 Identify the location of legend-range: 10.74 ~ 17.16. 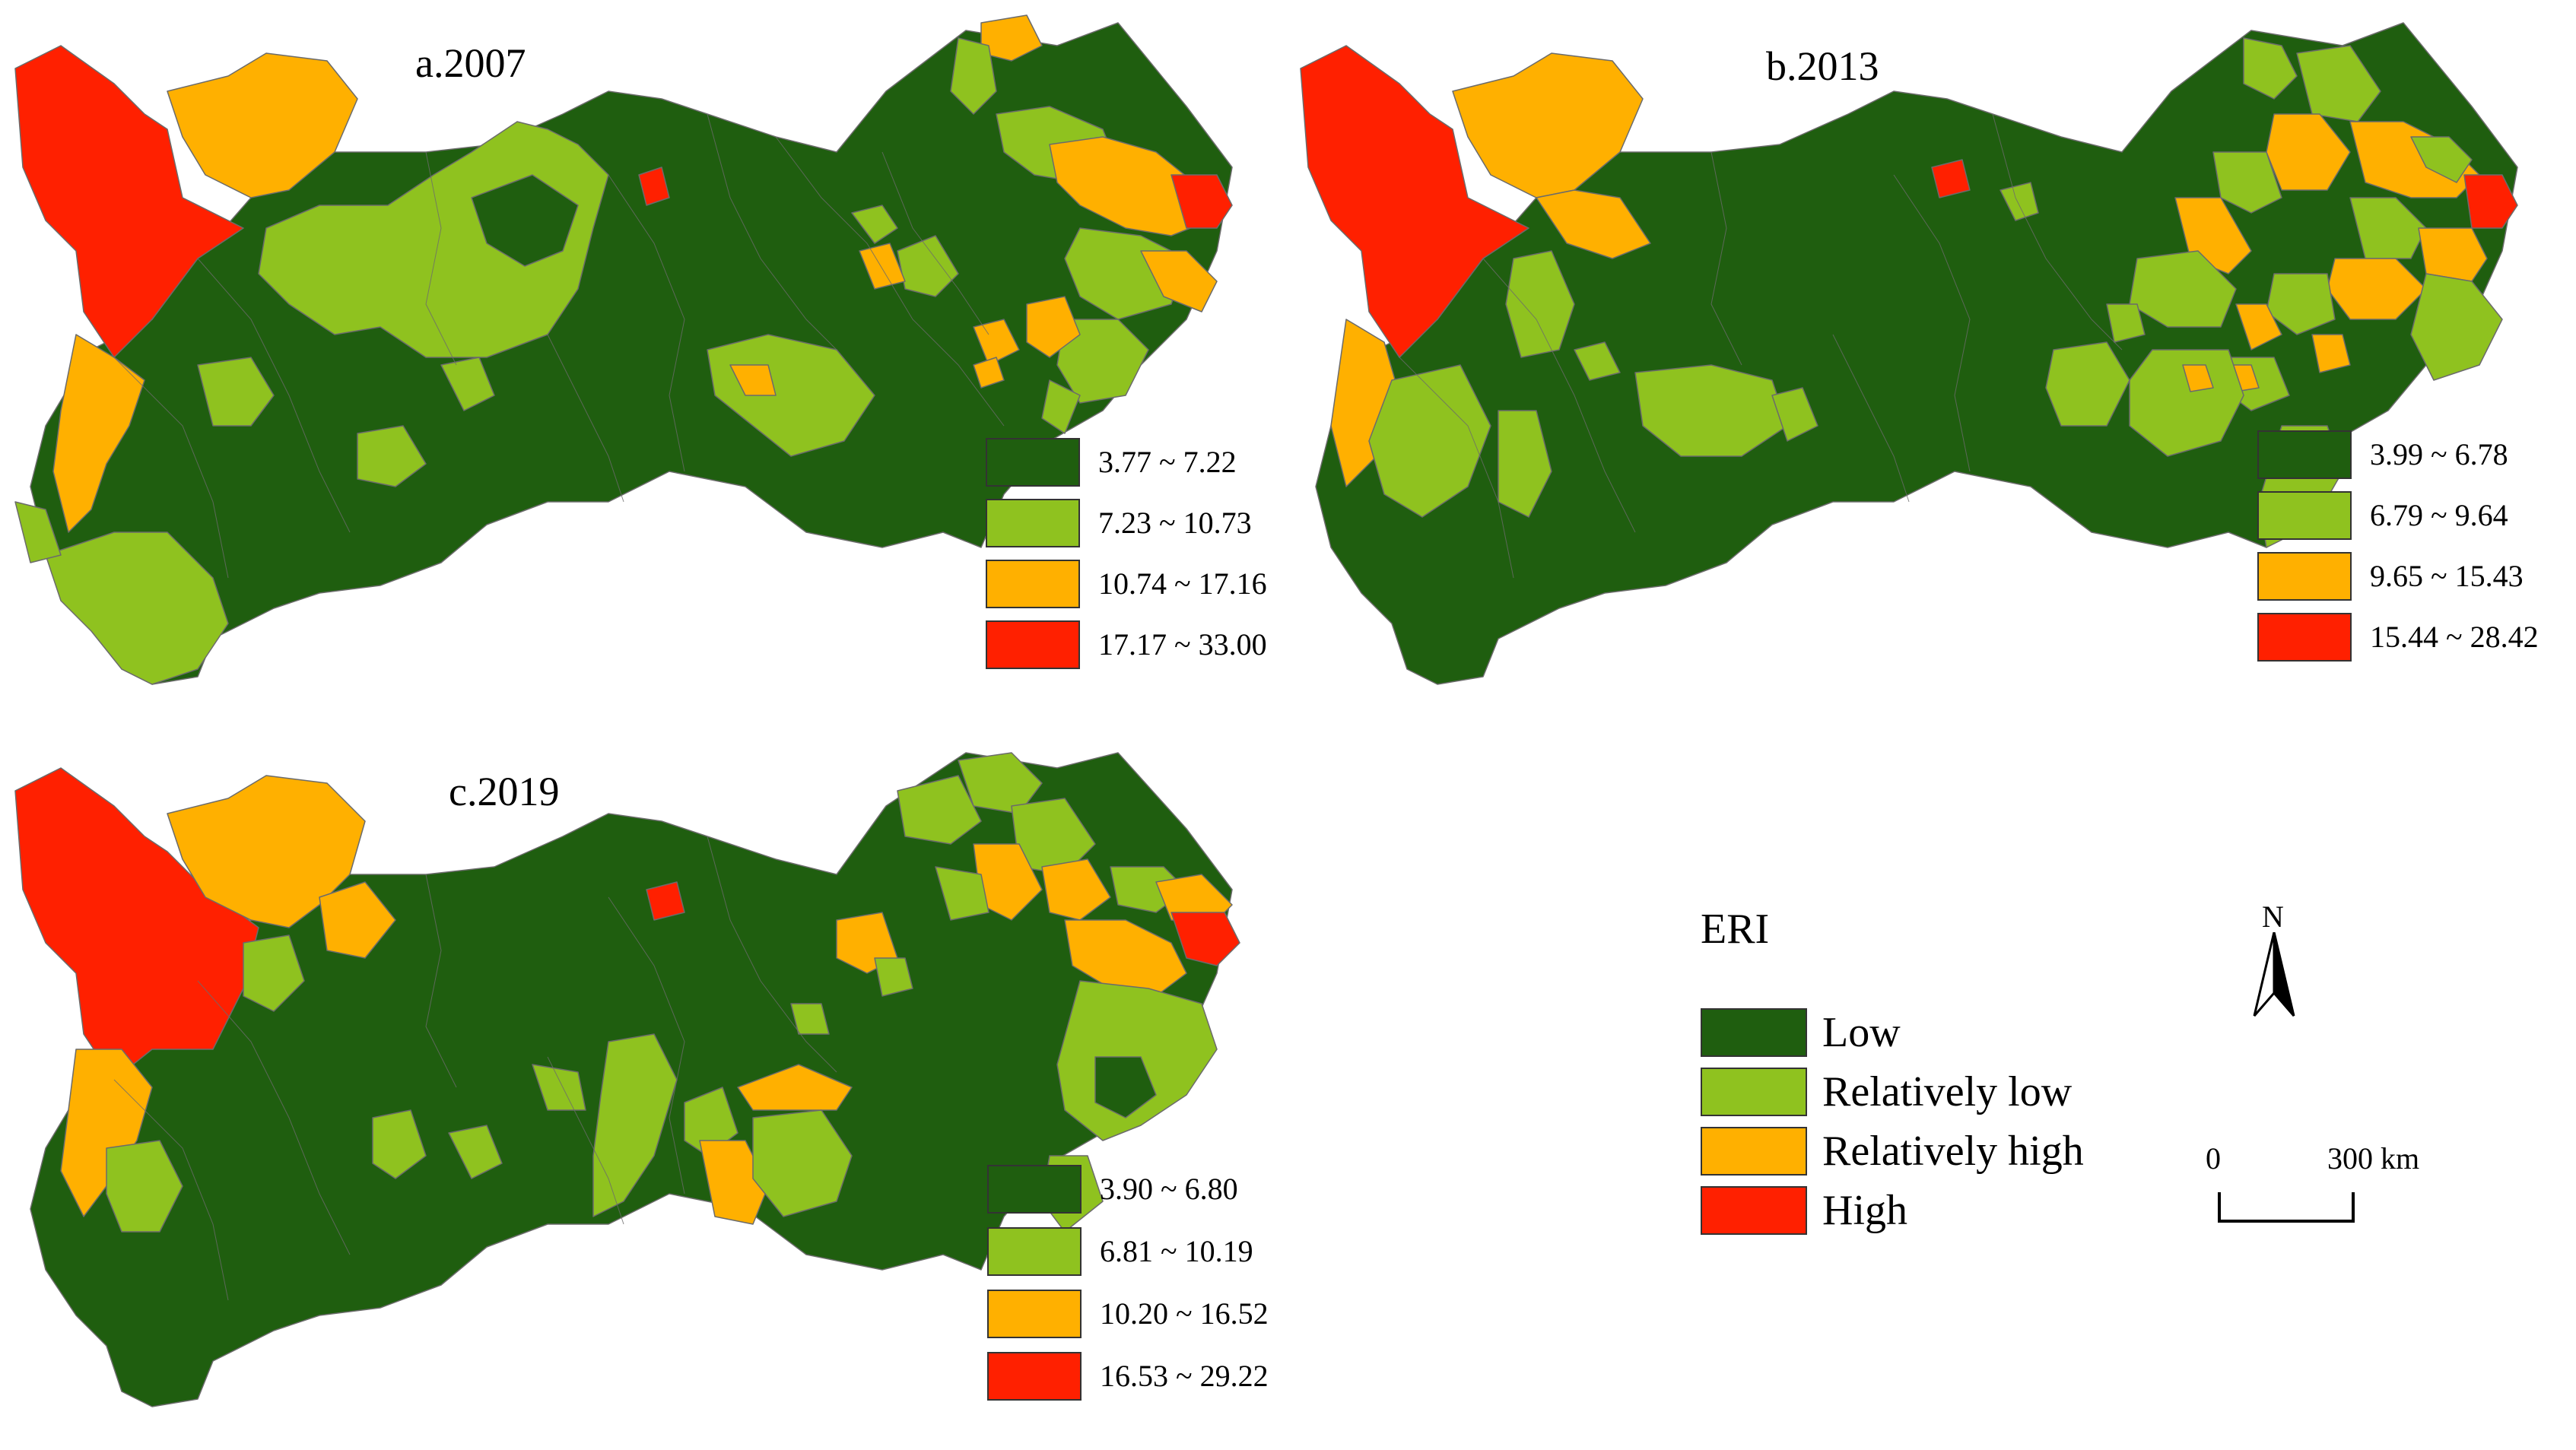
(1182, 583).